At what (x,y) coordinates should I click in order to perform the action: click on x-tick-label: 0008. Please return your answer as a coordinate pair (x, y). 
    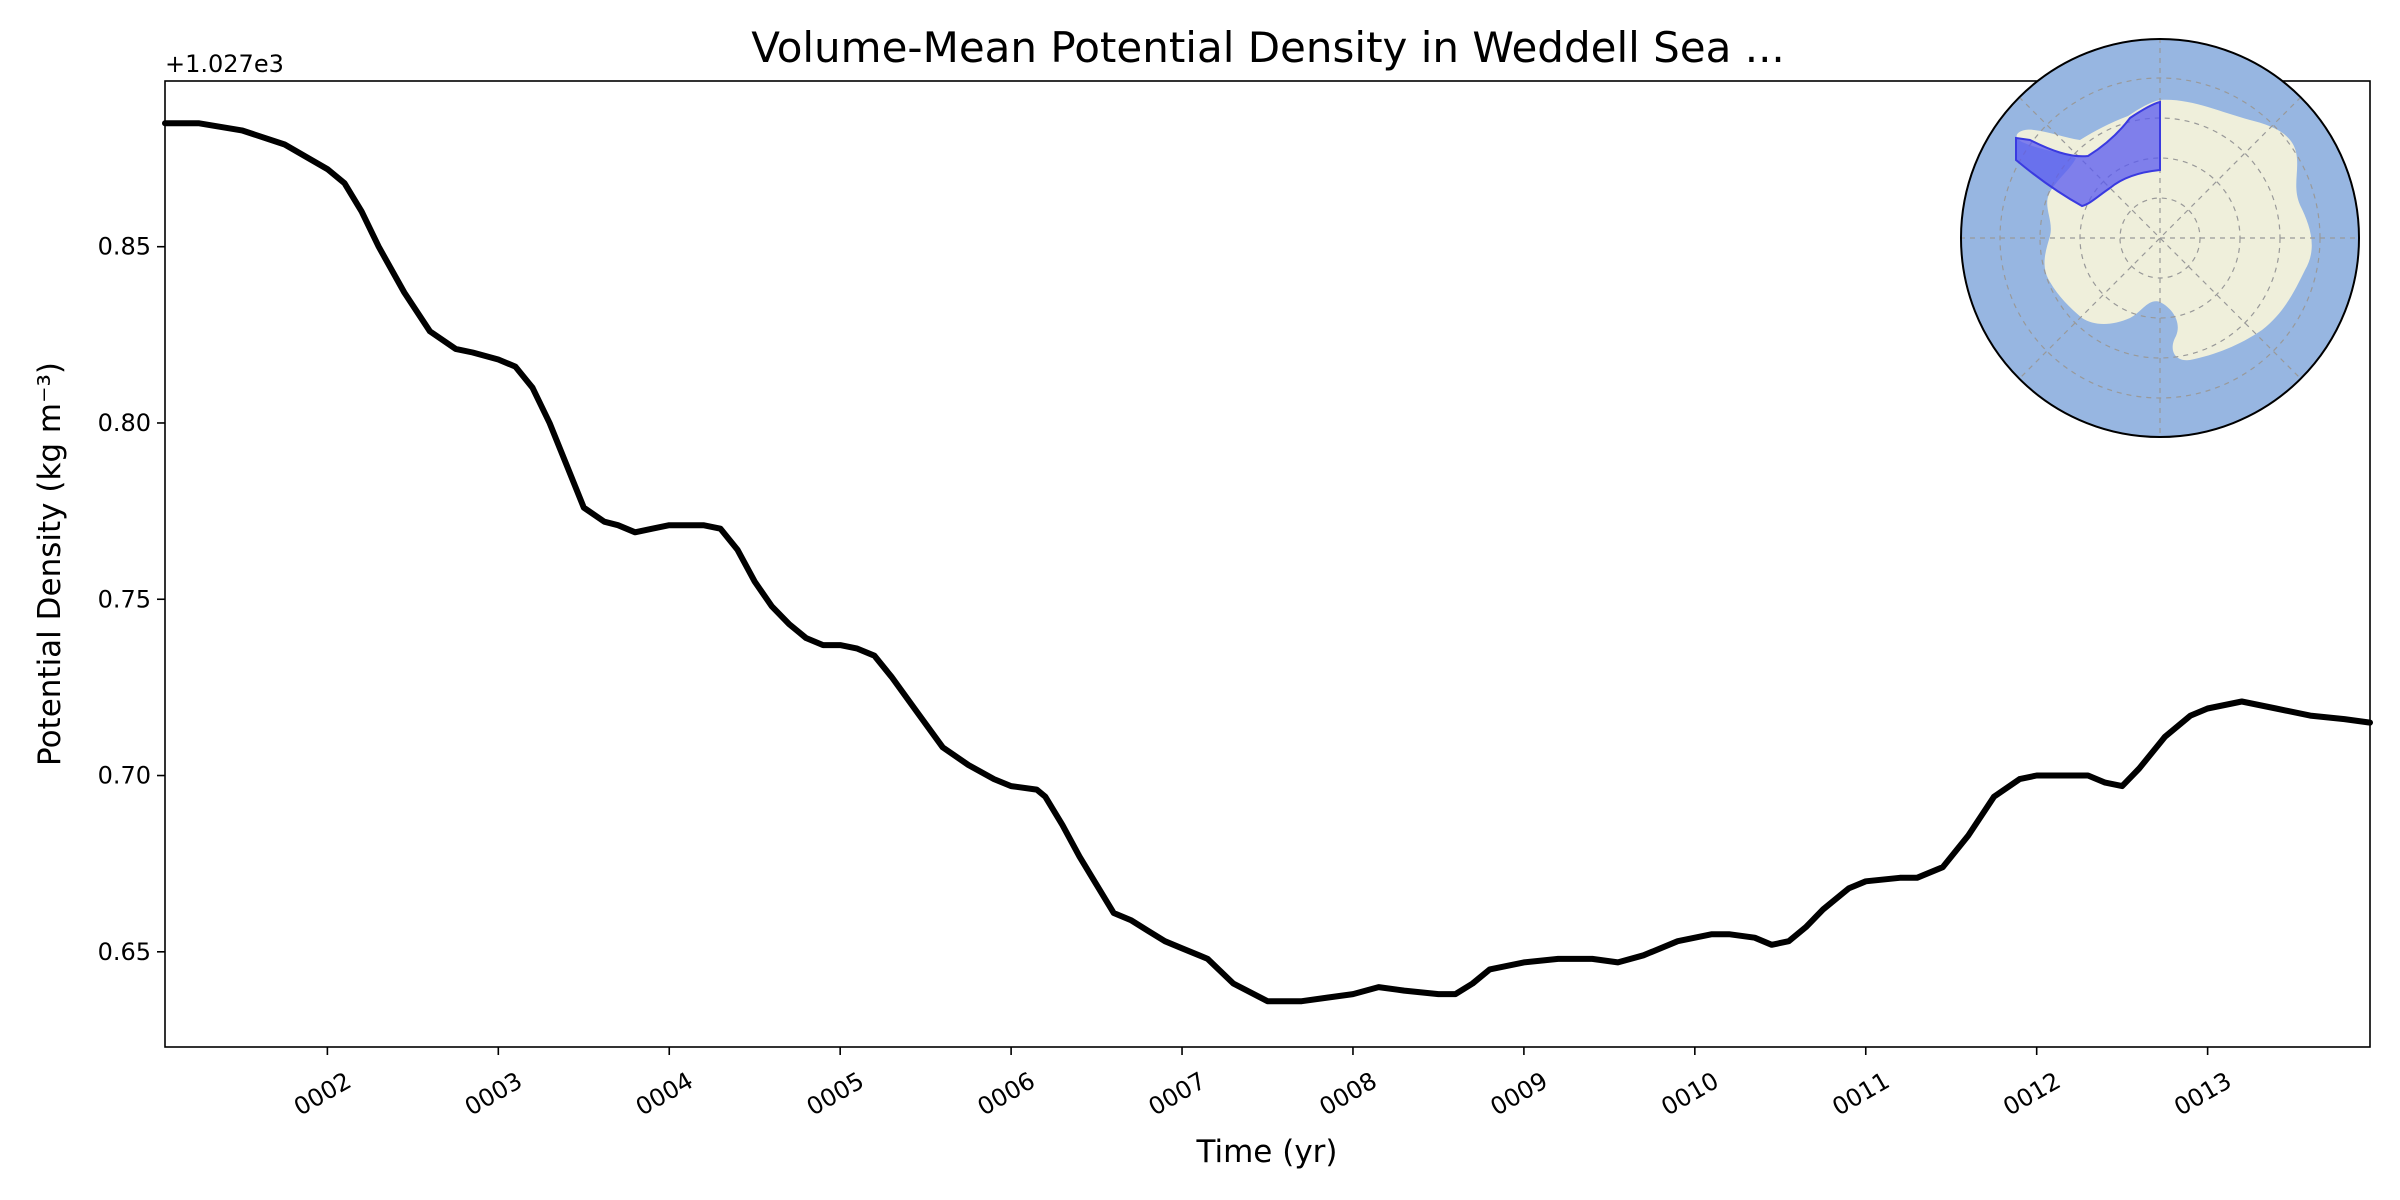
    Looking at the image, I should click on (1348, 1094).